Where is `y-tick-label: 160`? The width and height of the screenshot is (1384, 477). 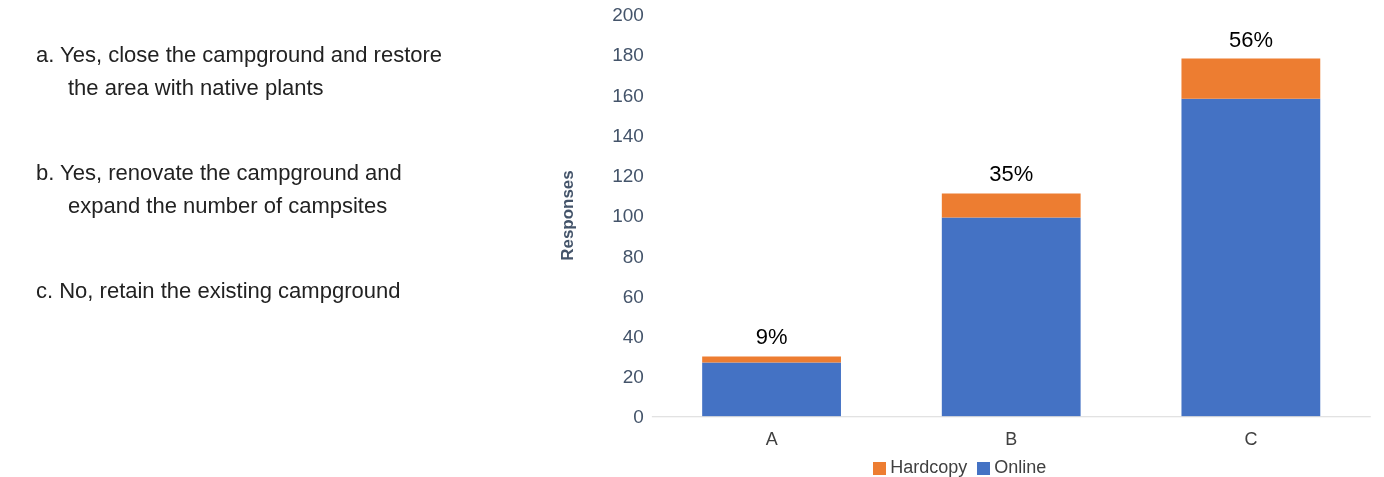 y-tick-label: 160 is located at coordinates (628, 95).